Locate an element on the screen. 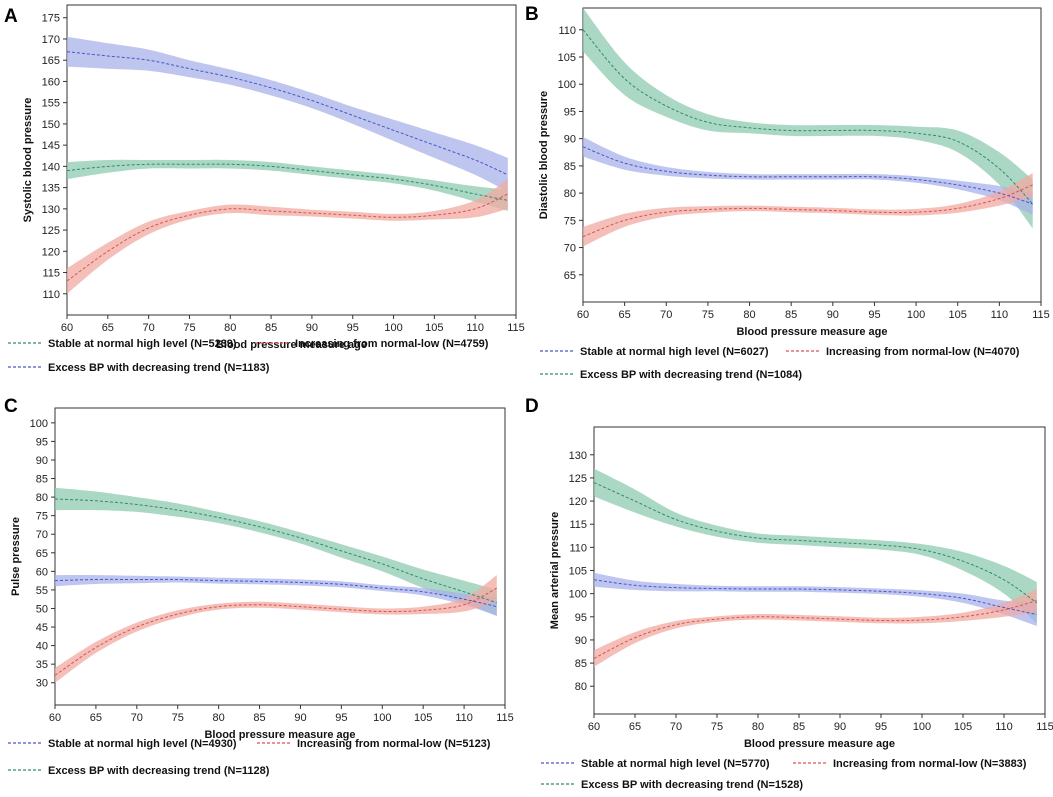 This screenshot has width=1053, height=797. y-tick-label: 120 is located at coordinates (51, 252).